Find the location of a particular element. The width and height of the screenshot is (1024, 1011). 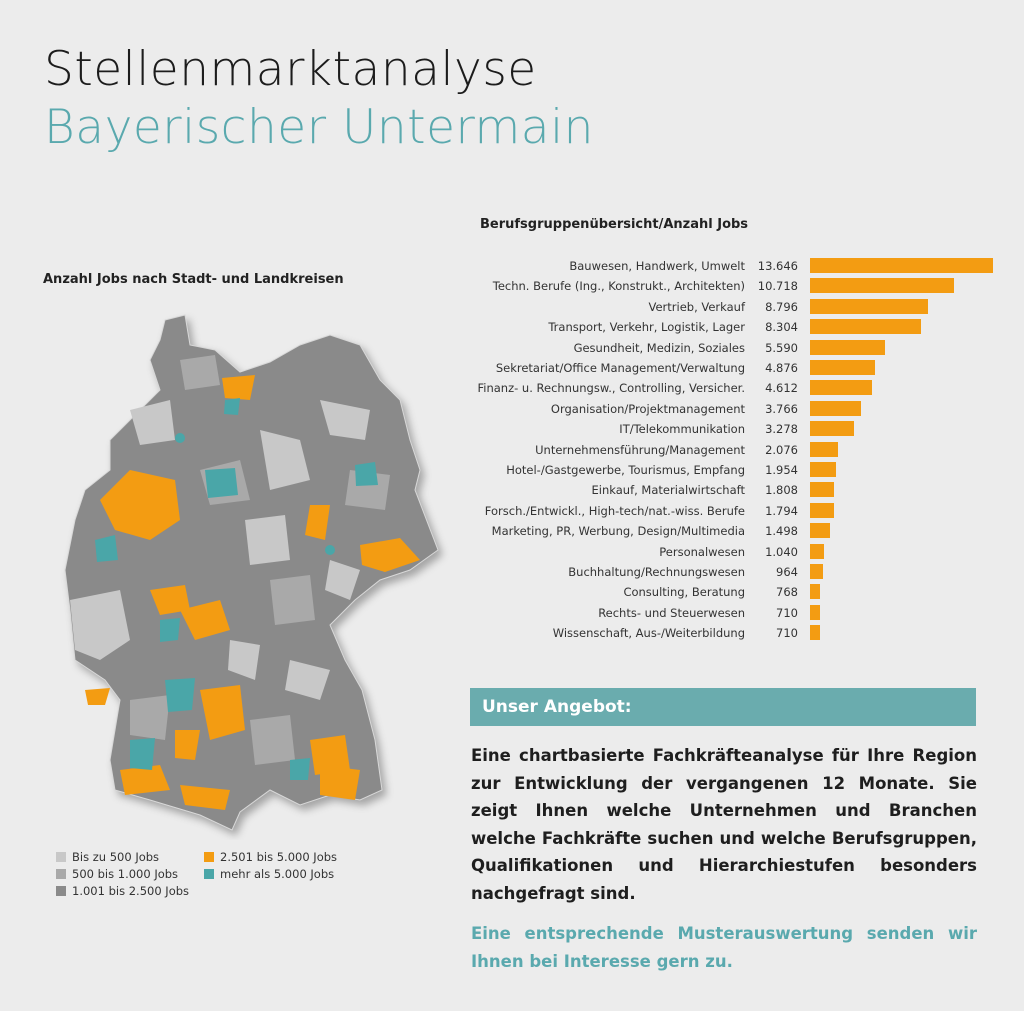

bar-value-label: 13.646 is located at coordinates (777, 266).